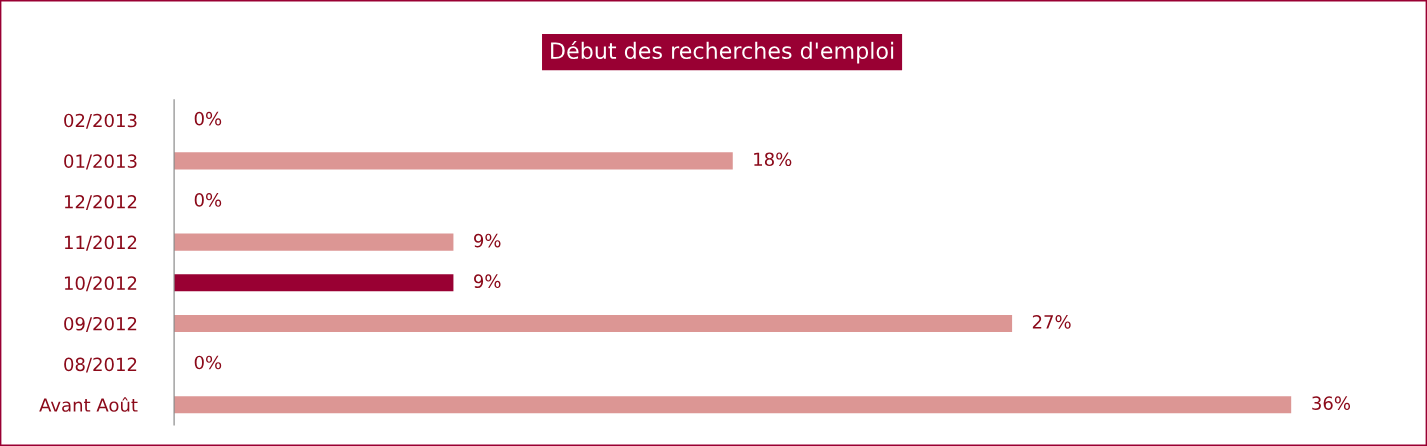 The width and height of the screenshot is (1427, 446). Describe the element at coordinates (88, 404) in the screenshot. I see `y-tick-label: Avant Août` at that location.